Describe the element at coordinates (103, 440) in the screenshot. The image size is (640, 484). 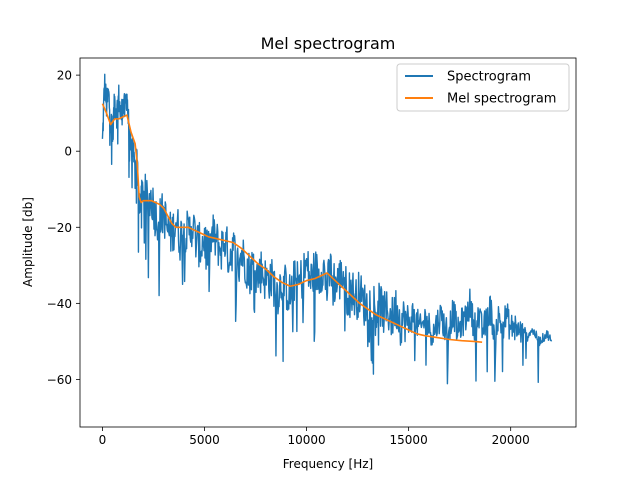
I see `x-tick-label: 0` at that location.